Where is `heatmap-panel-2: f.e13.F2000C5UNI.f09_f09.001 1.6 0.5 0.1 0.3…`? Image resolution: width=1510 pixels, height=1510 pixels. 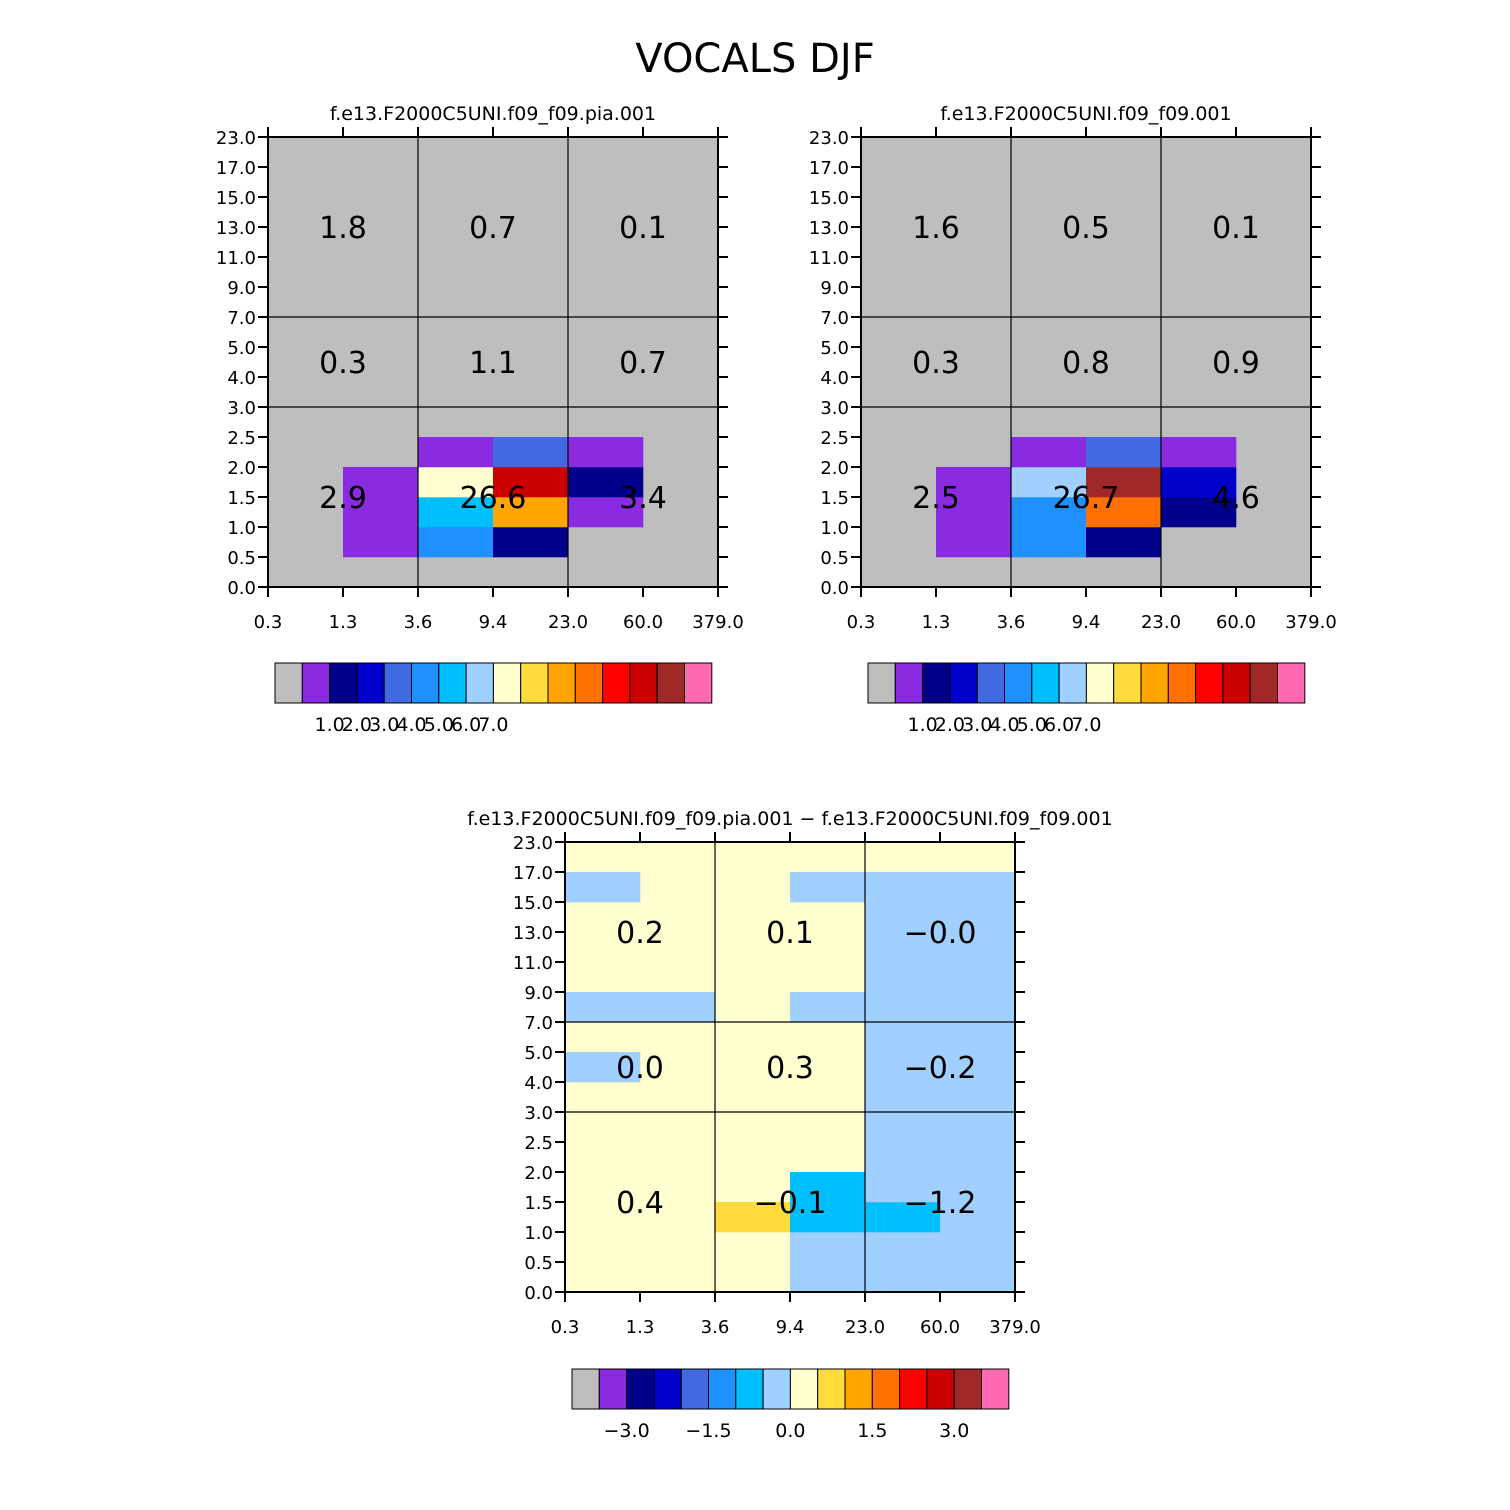 heatmap-panel-2: f.e13.F2000C5UNI.f09_f09.001 1.6 0.5 0.1 0.3… is located at coordinates (1073, 419).